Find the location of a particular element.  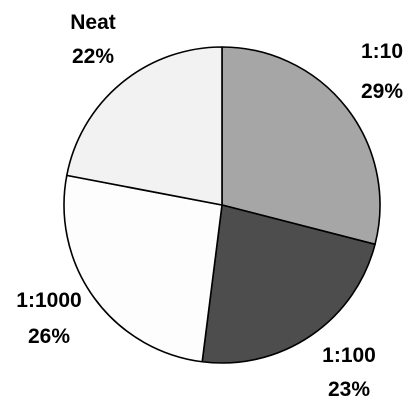

slice-label: 1:1000 is located at coordinates (48, 300).